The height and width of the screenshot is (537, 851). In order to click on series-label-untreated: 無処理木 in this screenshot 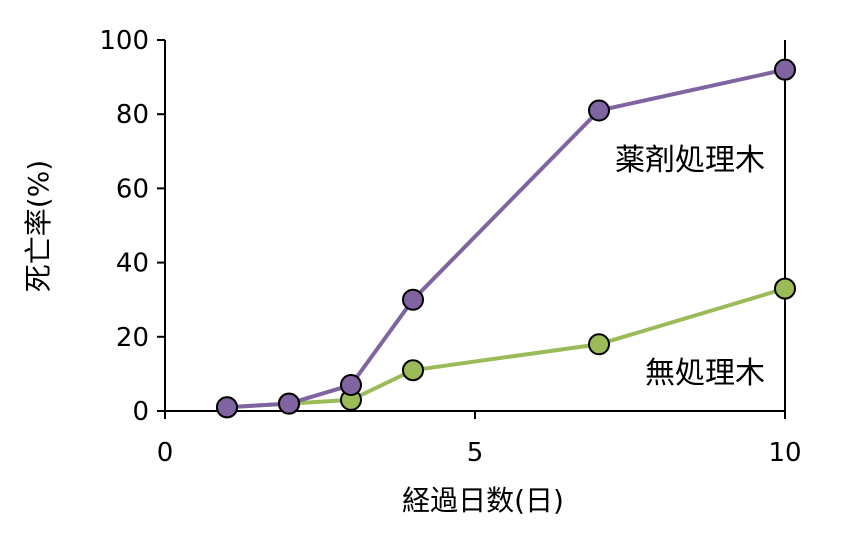, I will do `click(705, 373)`.